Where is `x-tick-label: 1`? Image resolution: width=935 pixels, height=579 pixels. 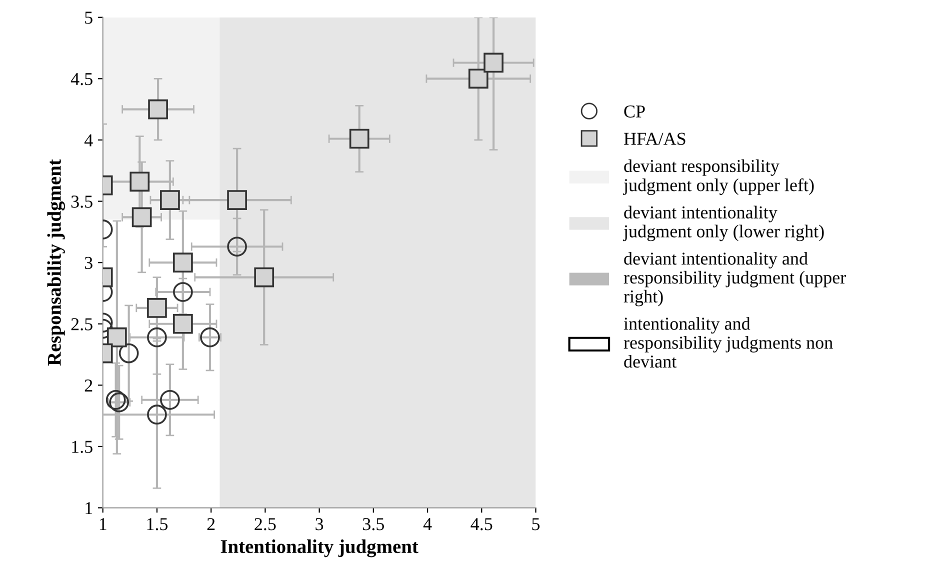
x-tick-label: 1 is located at coordinates (103, 524).